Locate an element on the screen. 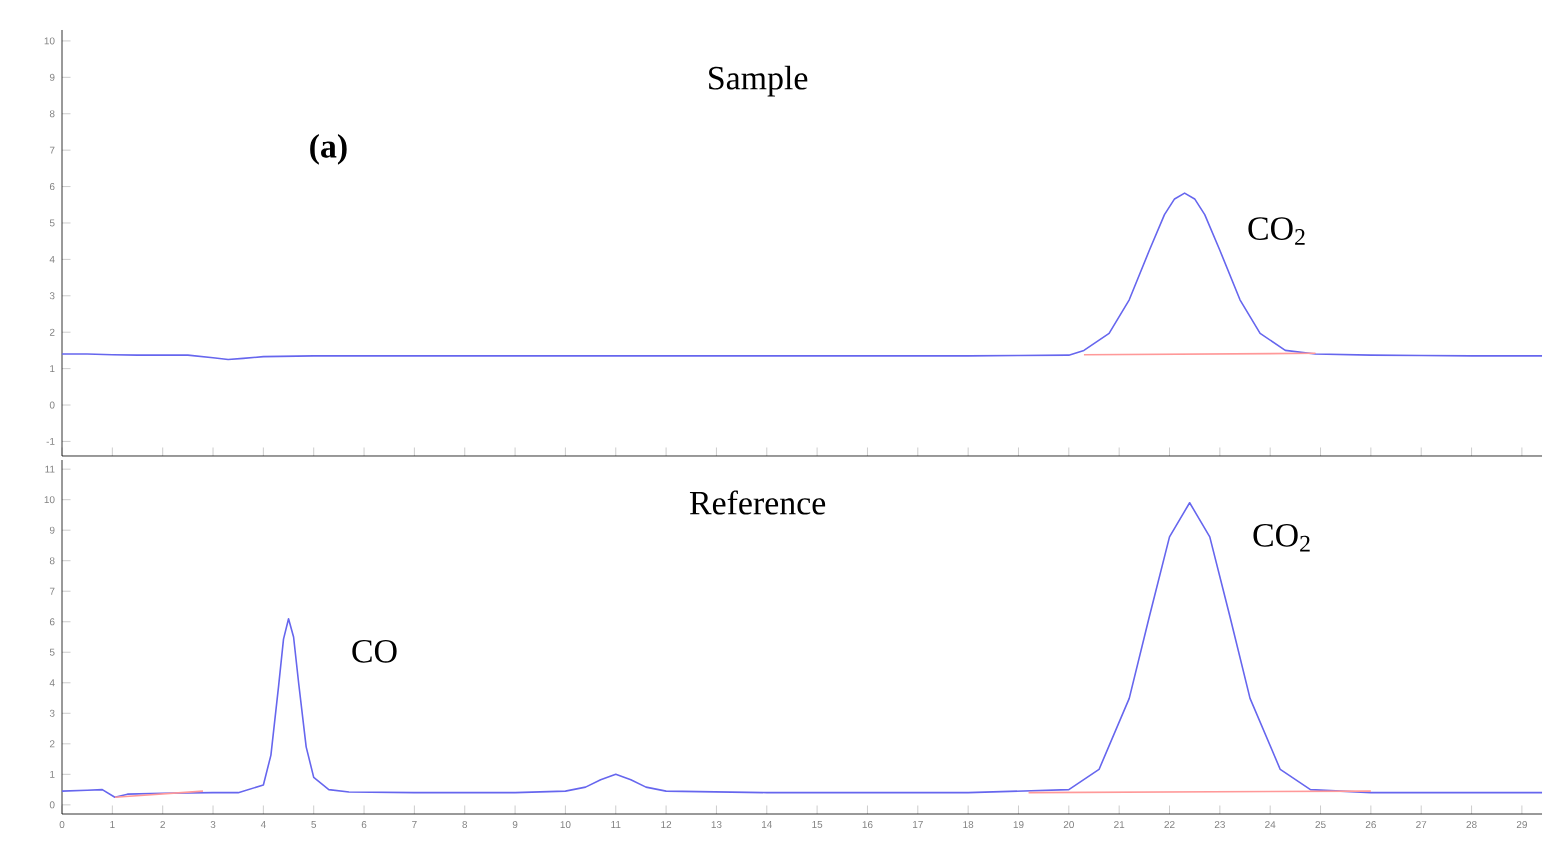 The height and width of the screenshot is (850, 1548). annotation: (a) is located at coordinates (328, 149).